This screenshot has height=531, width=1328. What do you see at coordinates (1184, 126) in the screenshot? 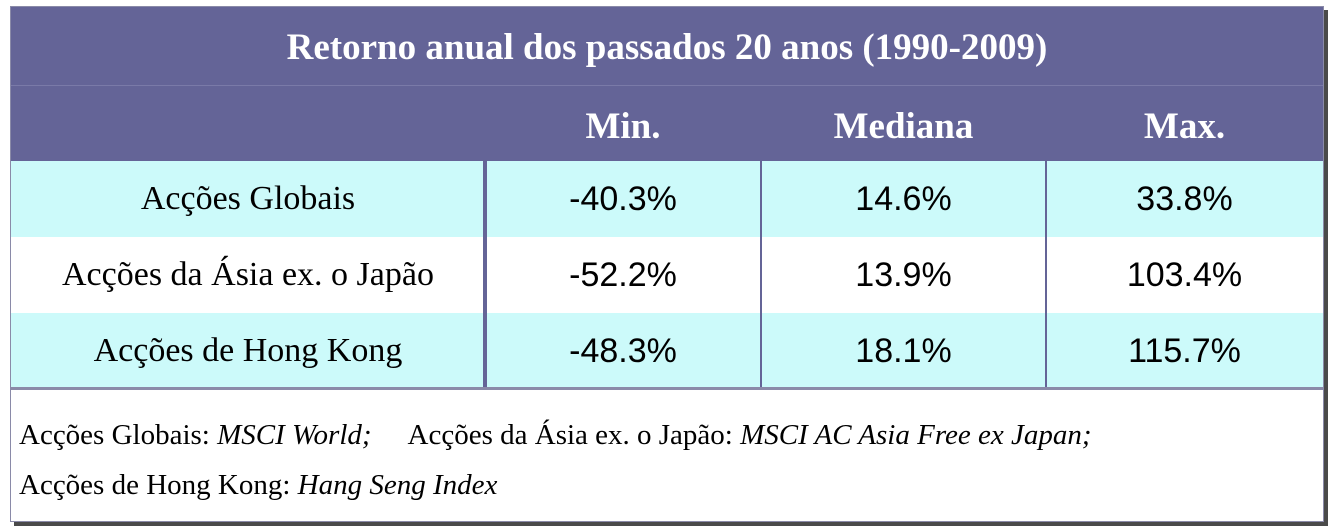
I see `column-header-max: Max.` at bounding box center [1184, 126].